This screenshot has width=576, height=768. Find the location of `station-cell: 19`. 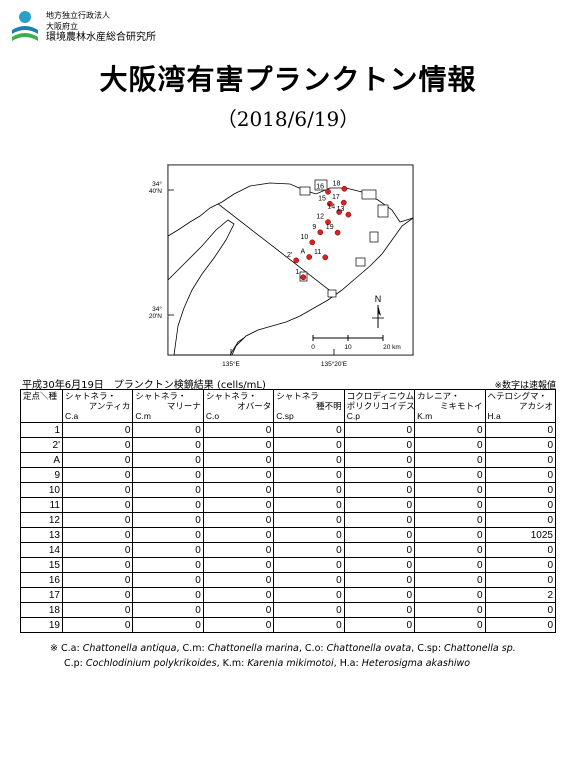

station-cell: 19 is located at coordinates (41, 625).